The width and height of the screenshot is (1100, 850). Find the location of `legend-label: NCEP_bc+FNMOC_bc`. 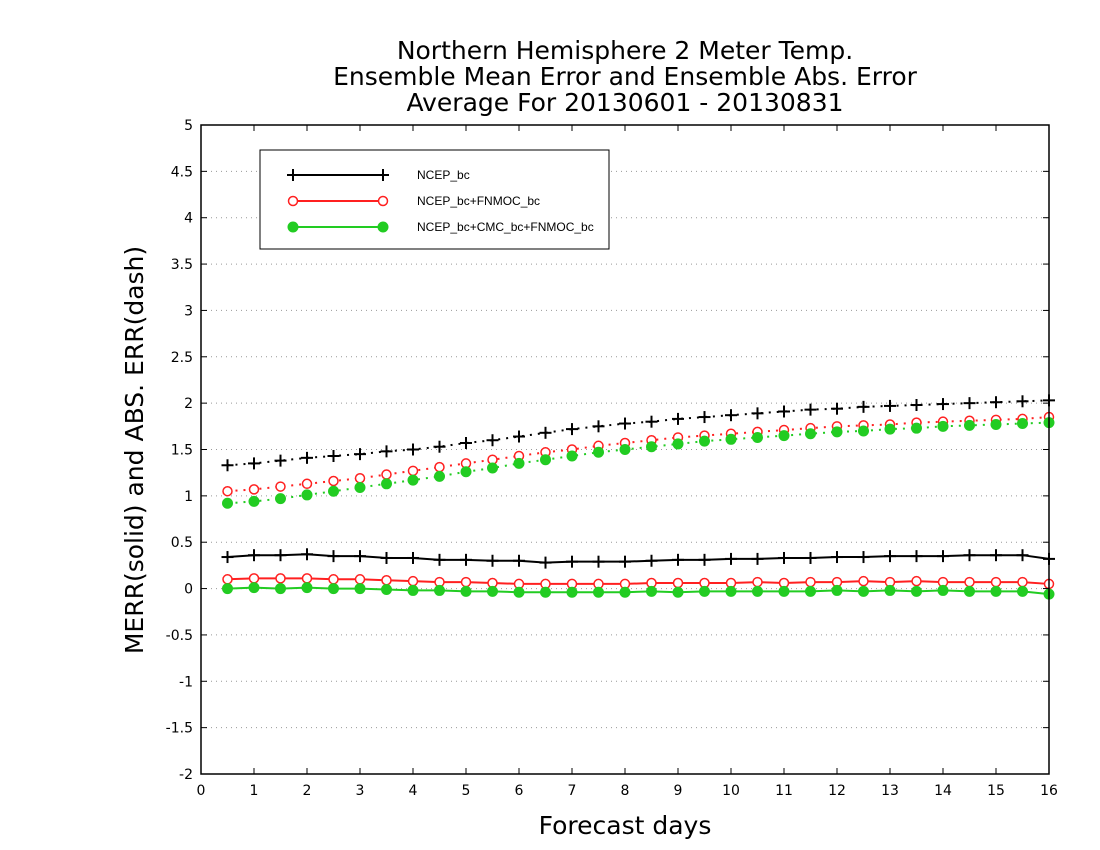

legend-label: NCEP_bc+FNMOC_bc is located at coordinates (478, 201).